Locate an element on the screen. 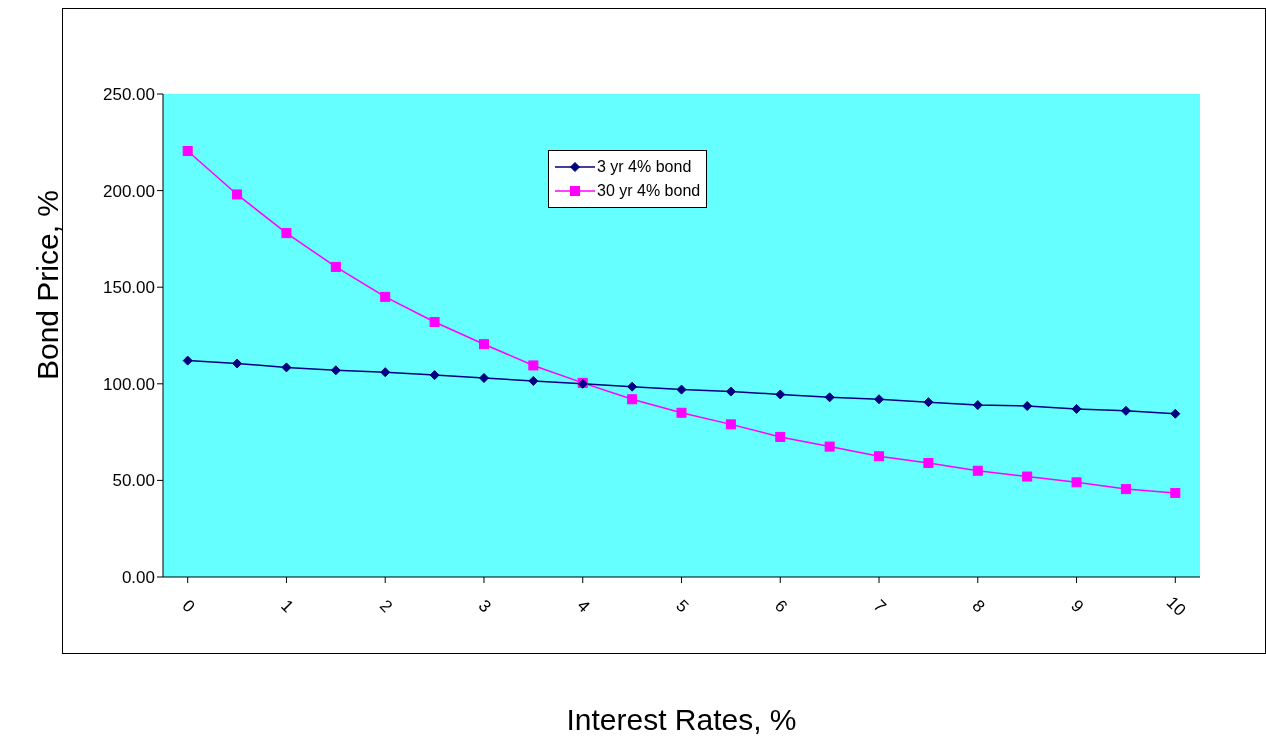 The width and height of the screenshot is (1266, 749). y-axis-title: Bond Price, % is located at coordinates (48, 285).